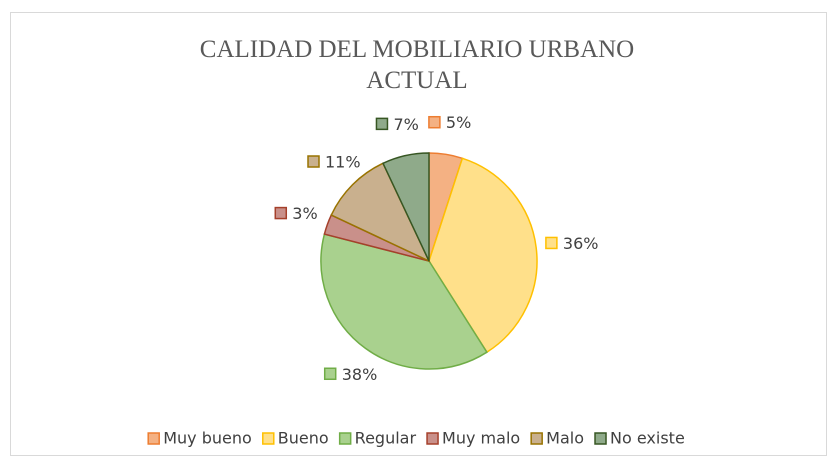 The image size is (834, 468). Describe the element at coordinates (481, 438) in the screenshot. I see `legend-label: Muy malo` at that location.